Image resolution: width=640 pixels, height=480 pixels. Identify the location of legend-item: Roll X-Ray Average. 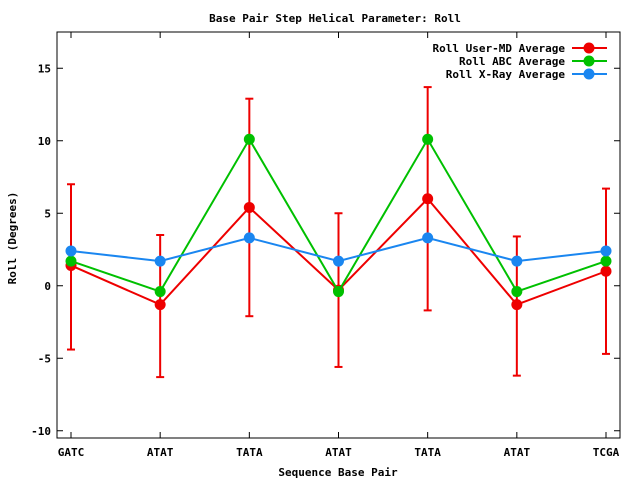
(526, 74).